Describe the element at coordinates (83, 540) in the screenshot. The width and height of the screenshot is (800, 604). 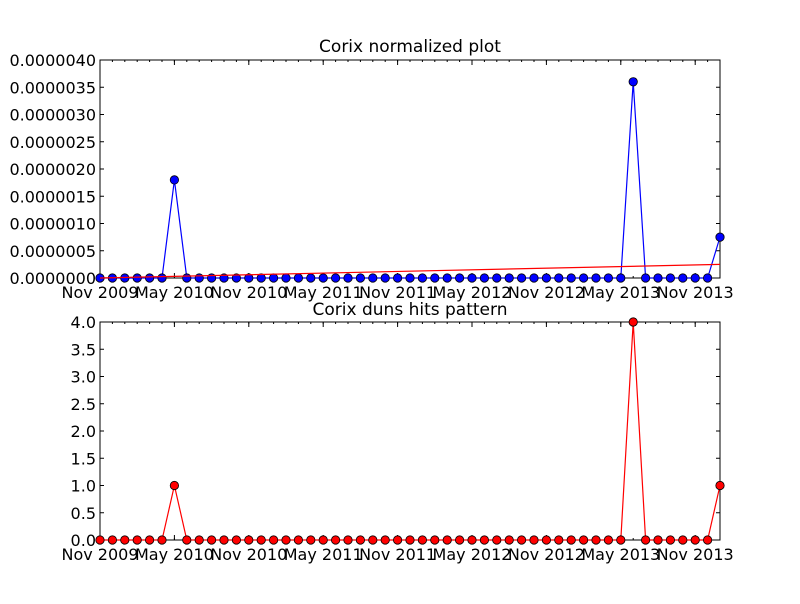
I see `y-tick-label: 0.0` at that location.